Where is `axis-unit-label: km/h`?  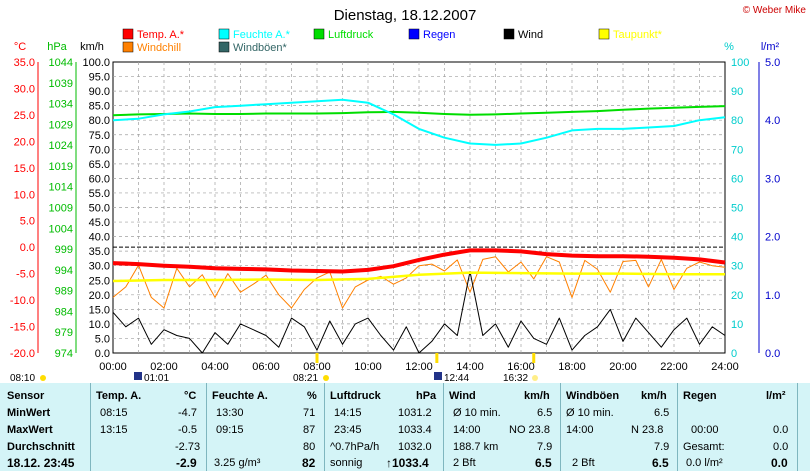
axis-unit-label: km/h is located at coordinates (92, 47).